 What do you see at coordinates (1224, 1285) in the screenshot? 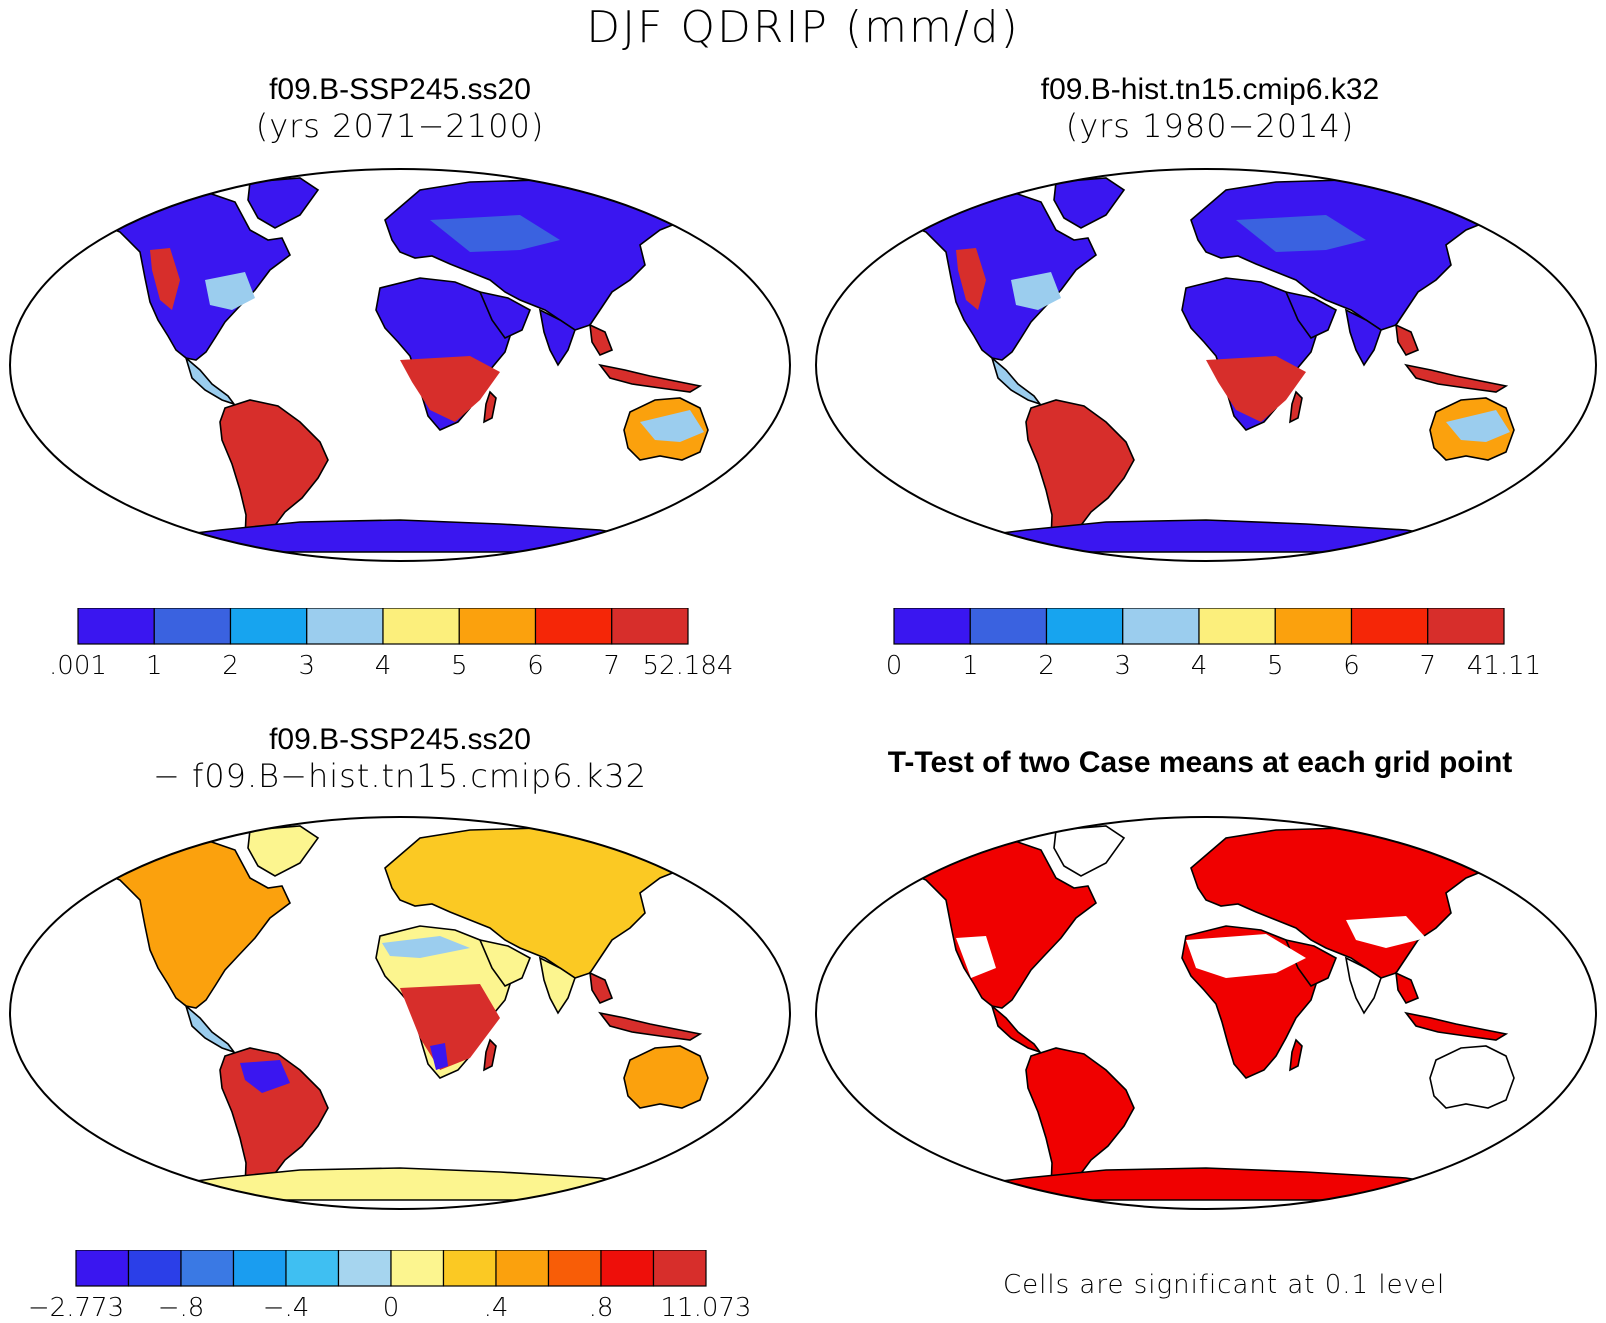
I see `significance-footnote: Cells are significant at 0.1 level` at bounding box center [1224, 1285].